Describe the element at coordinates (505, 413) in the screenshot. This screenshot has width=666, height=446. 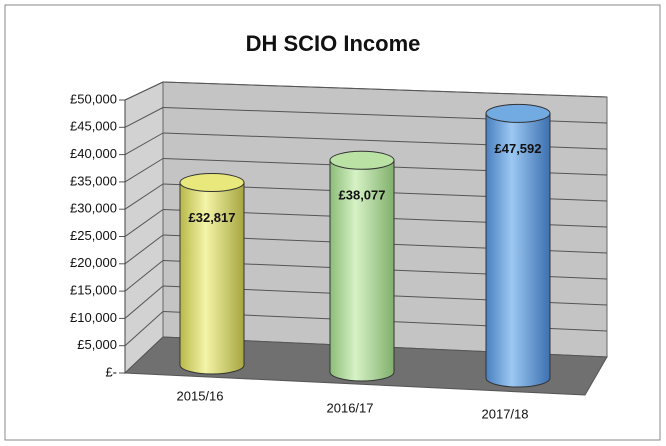
I see `x-tick-label: 2017/18` at that location.